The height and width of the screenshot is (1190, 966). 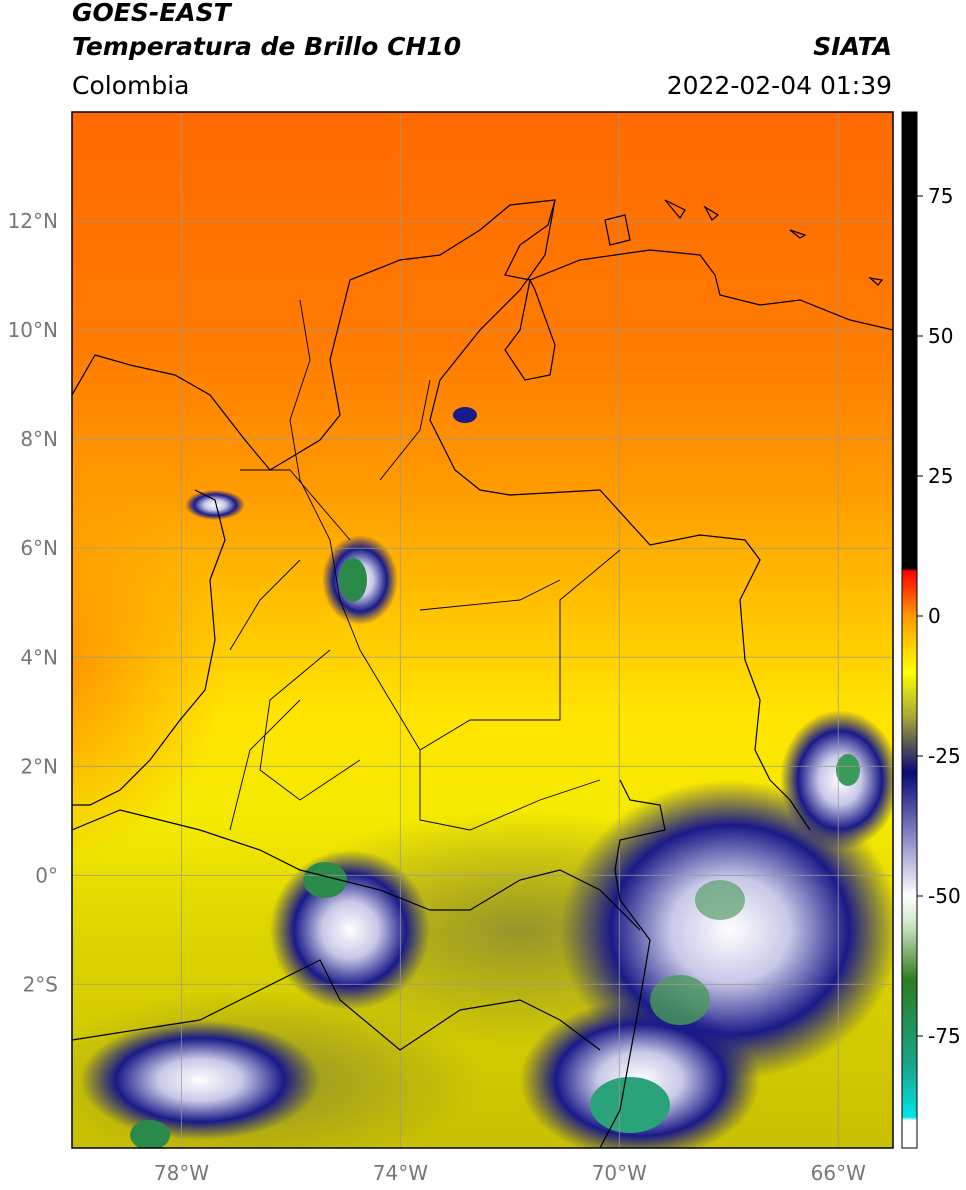 I want to click on colorbar-frame, so click(x=909, y=630).